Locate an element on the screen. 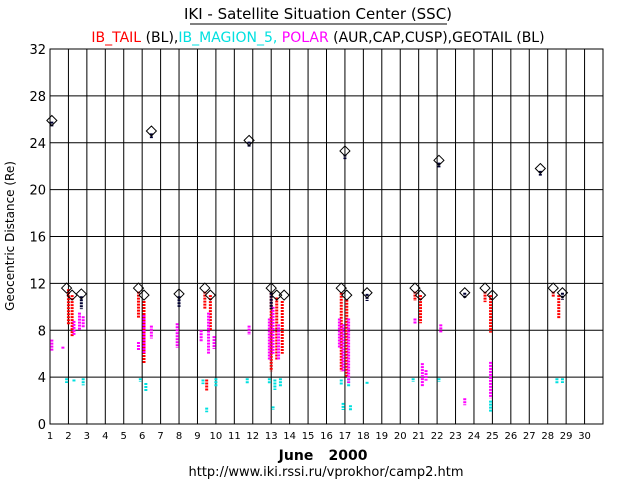 This screenshot has height=500, width=636. chart-title: IKI - Satellite Situation Center (SSC) is located at coordinates (318, 14).